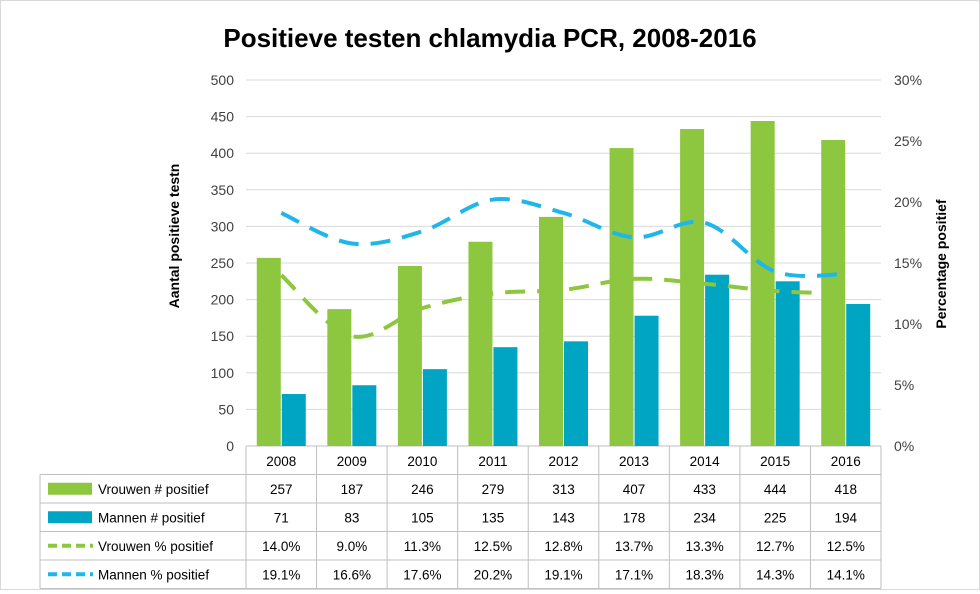 This screenshot has height=594, width=980. Describe the element at coordinates (230, 446) in the screenshot. I see `y-tick-label: 0` at that location.